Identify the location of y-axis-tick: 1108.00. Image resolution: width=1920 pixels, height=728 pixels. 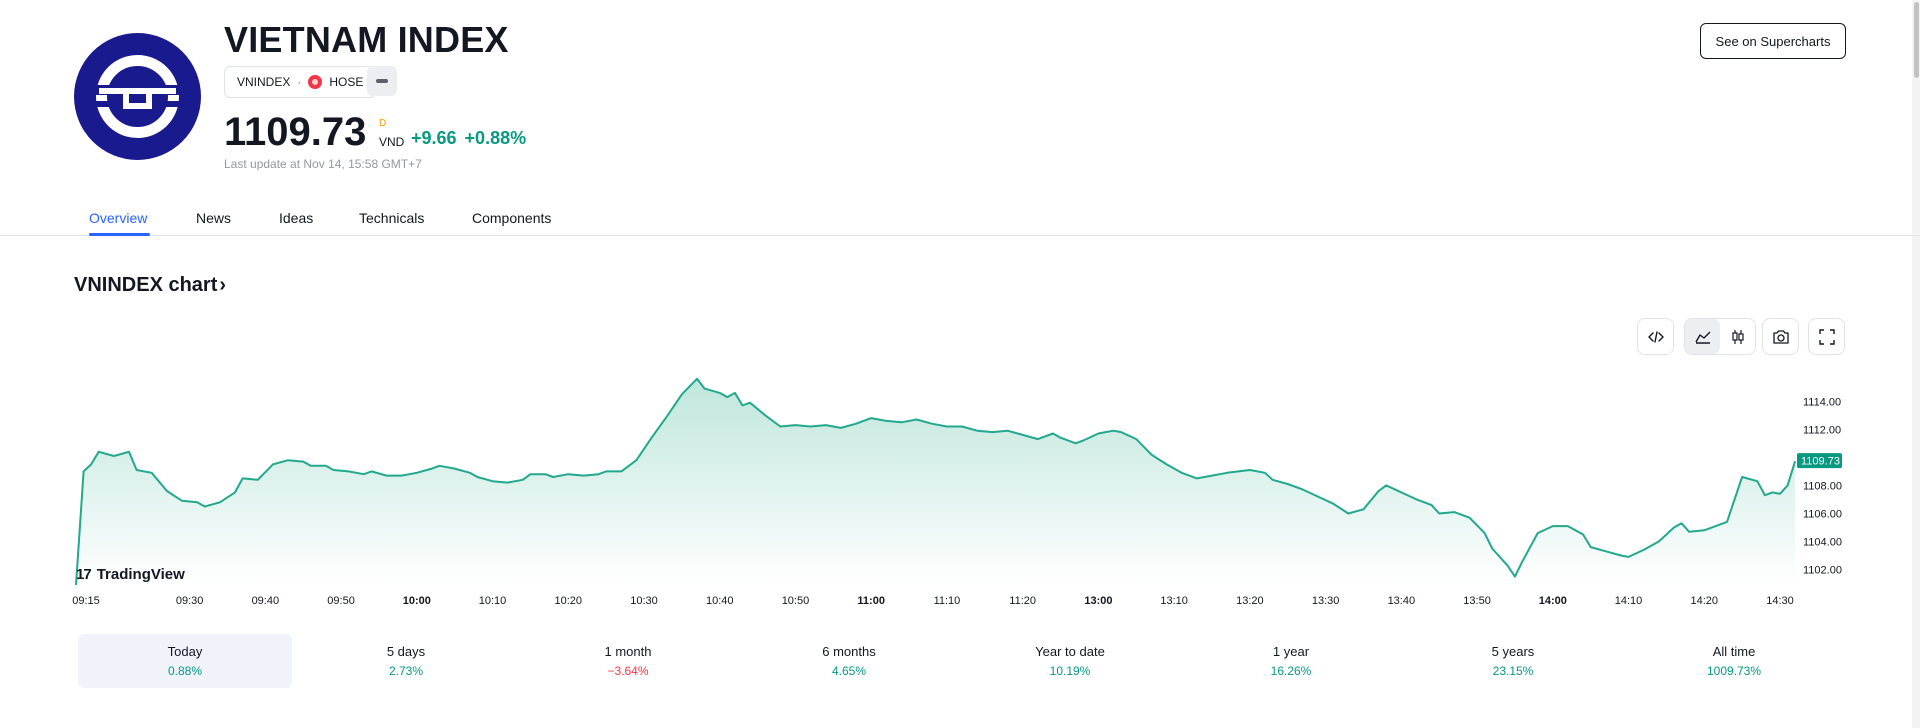
(1822, 486).